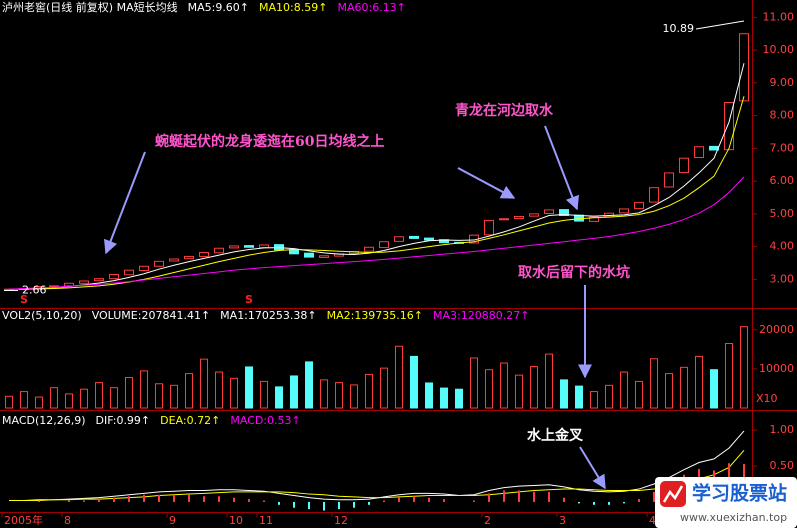  I want to click on y-tick-label: 7.00, so click(782, 147).